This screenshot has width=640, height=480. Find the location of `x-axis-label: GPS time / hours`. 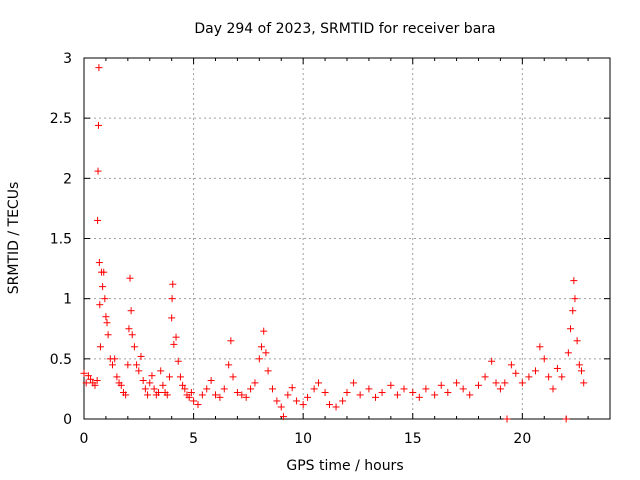

x-axis-label: GPS time / hours is located at coordinates (344, 466).